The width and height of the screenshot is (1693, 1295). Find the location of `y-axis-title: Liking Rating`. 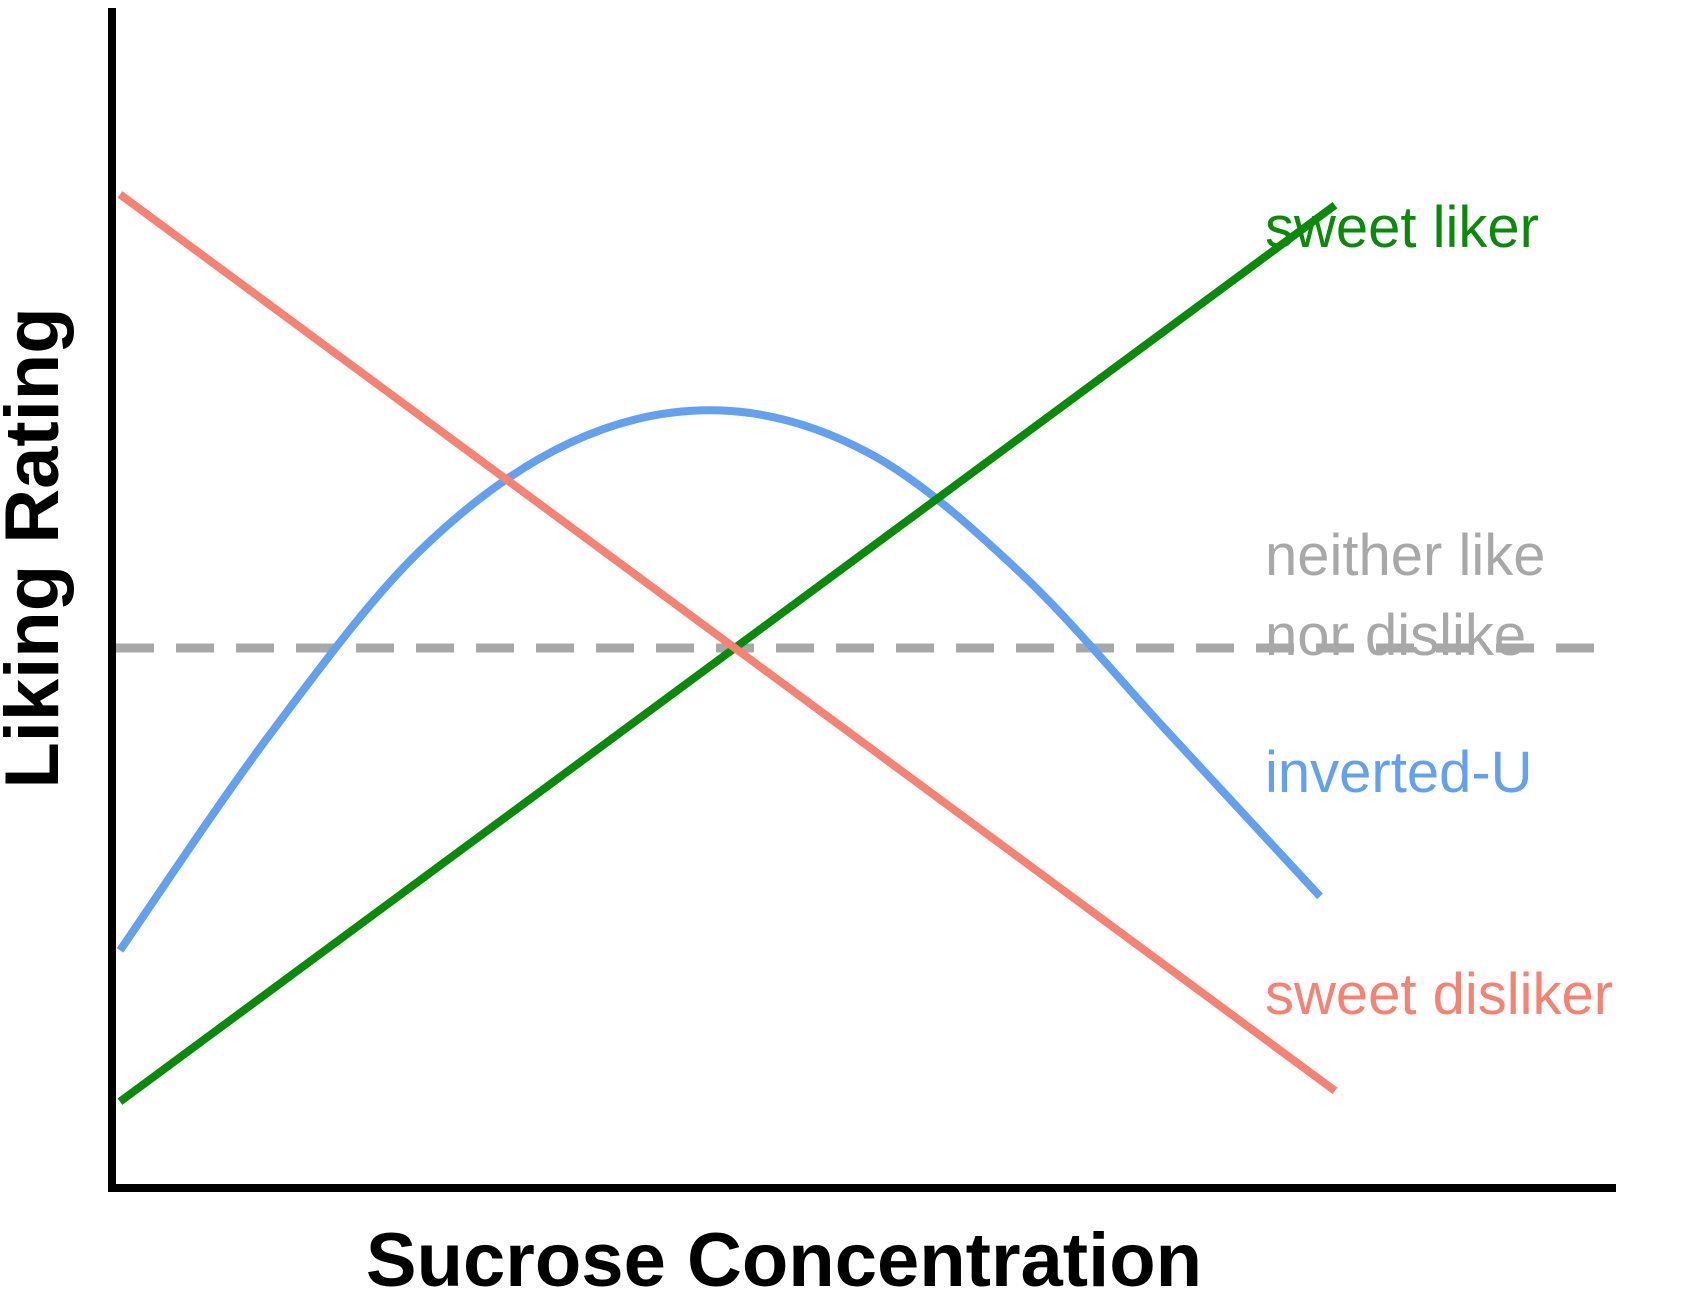

y-axis-title: Liking Rating is located at coordinates (37, 547).